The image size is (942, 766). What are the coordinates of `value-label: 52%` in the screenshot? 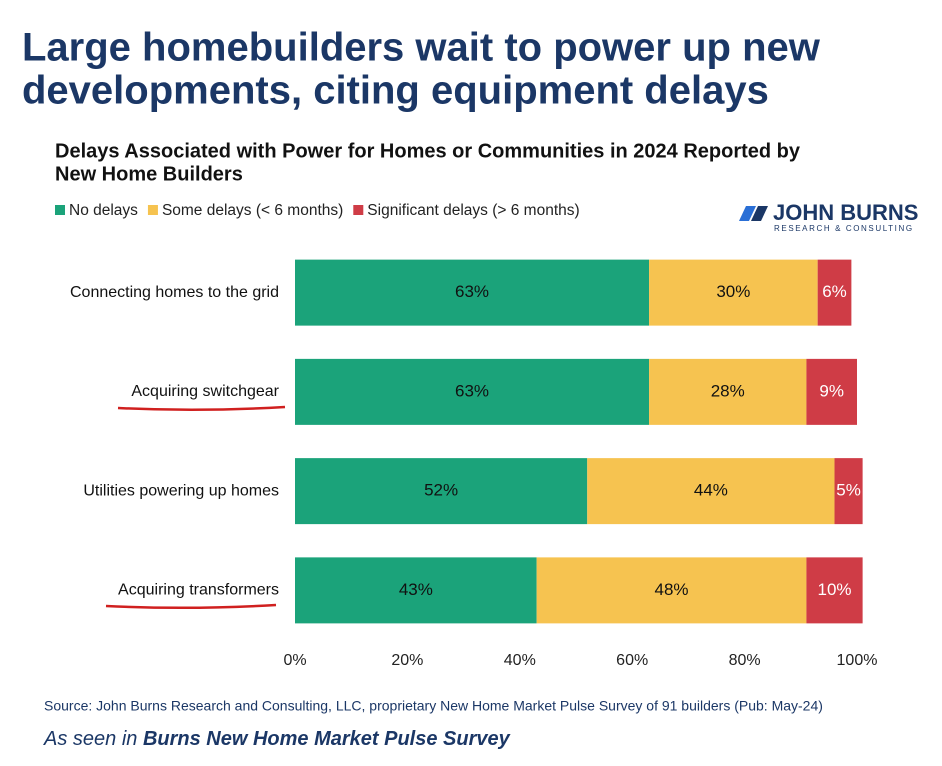 It's located at (441, 490).